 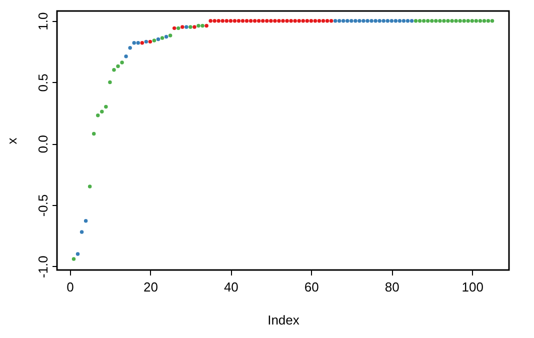 What do you see at coordinates (43, 144) in the screenshot?
I see `y-tick-label: 0.0` at bounding box center [43, 144].